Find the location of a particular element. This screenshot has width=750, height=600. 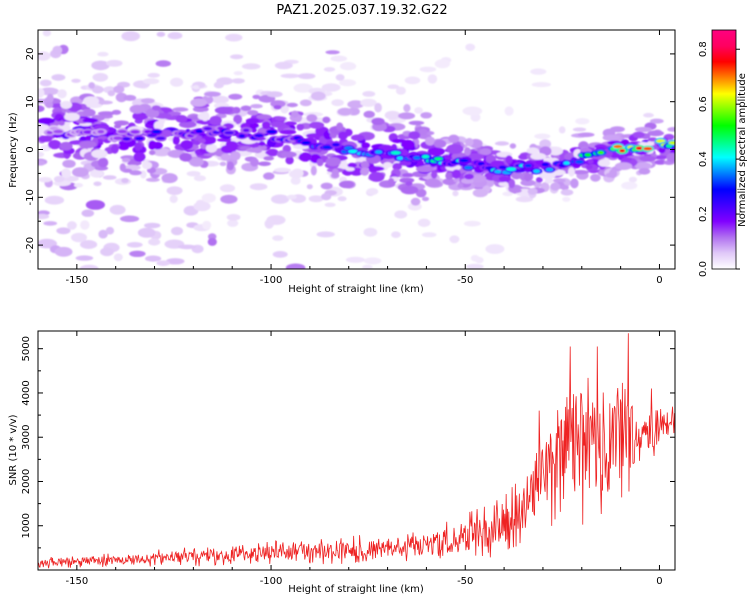

x-tick-label: -150 is located at coordinates (76, 581).